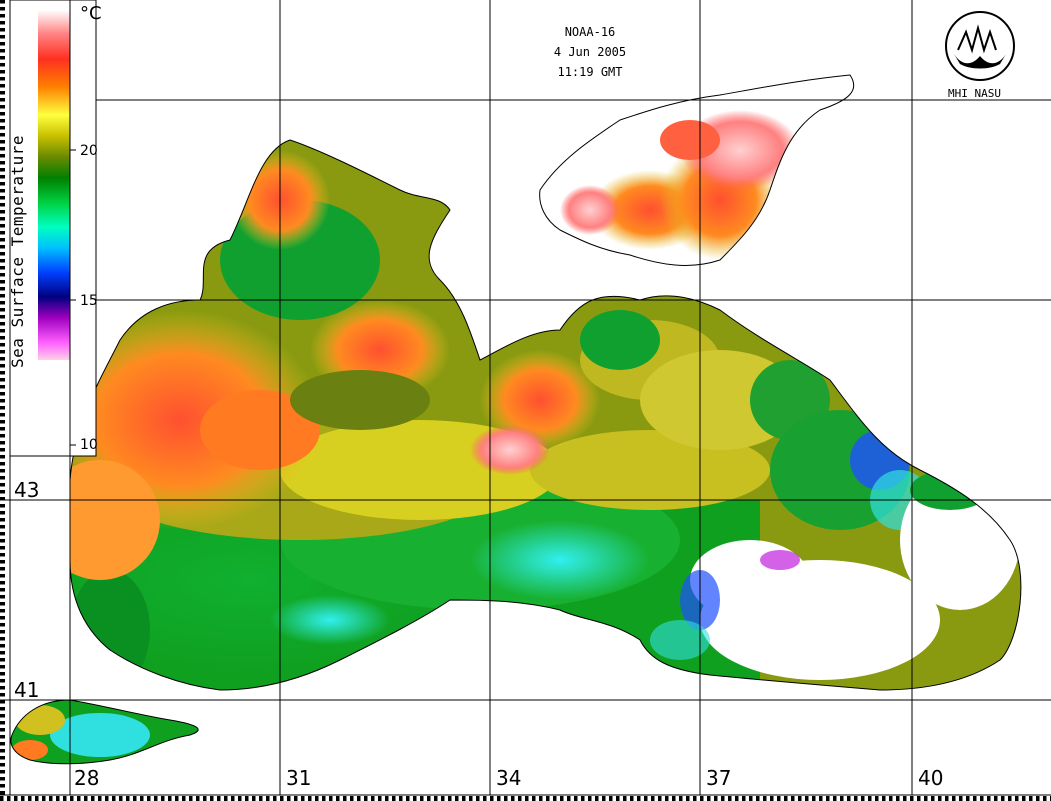  Describe the element at coordinates (931, 778) in the screenshot. I see `lon-label-40: 40` at that location.